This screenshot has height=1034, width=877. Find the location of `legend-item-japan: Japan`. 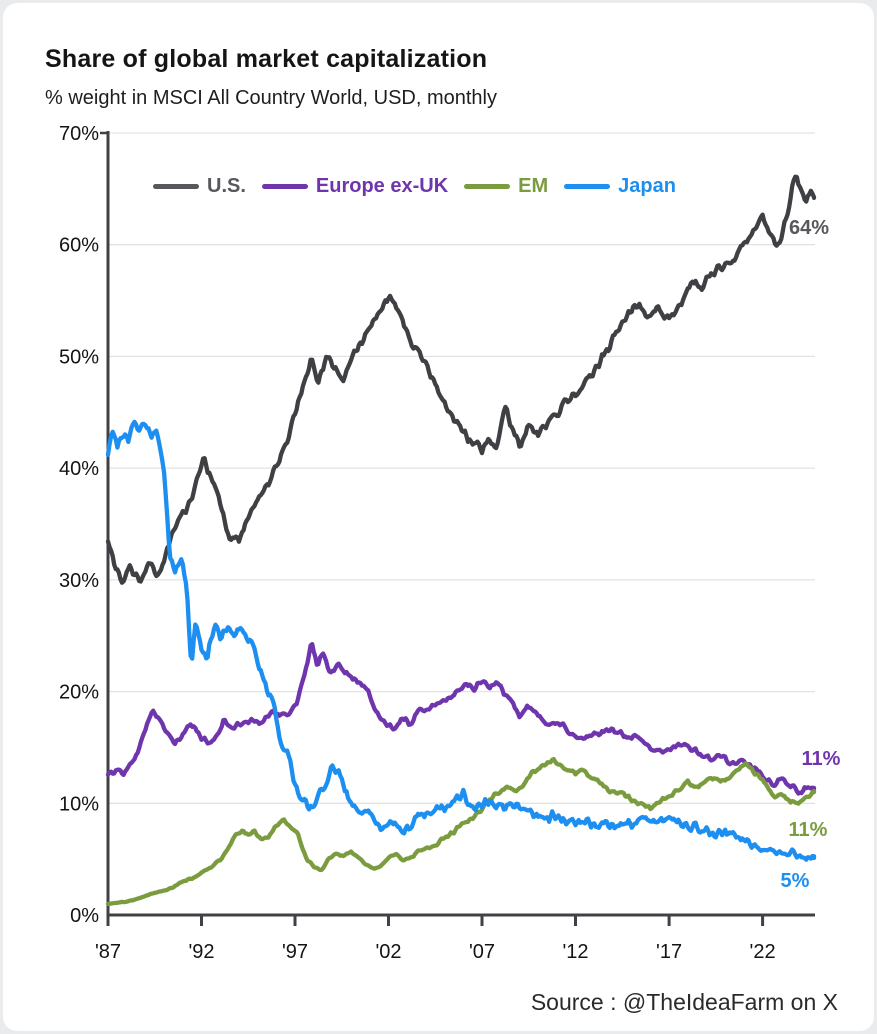

legend-item-japan: Japan is located at coordinates (620, 186).